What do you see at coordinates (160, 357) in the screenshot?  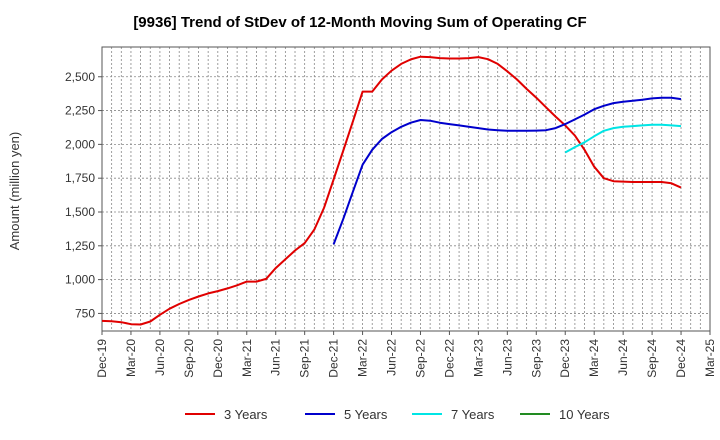 I see `x-tick-label: Jun-20` at bounding box center [160, 357].